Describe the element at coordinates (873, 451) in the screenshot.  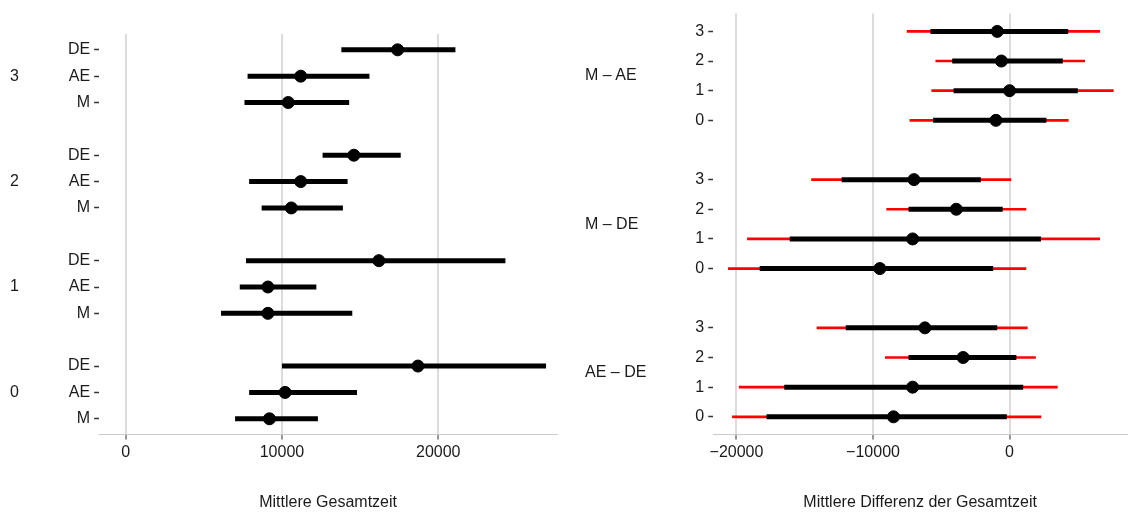
I see `x-tick-label: −10000` at that location.